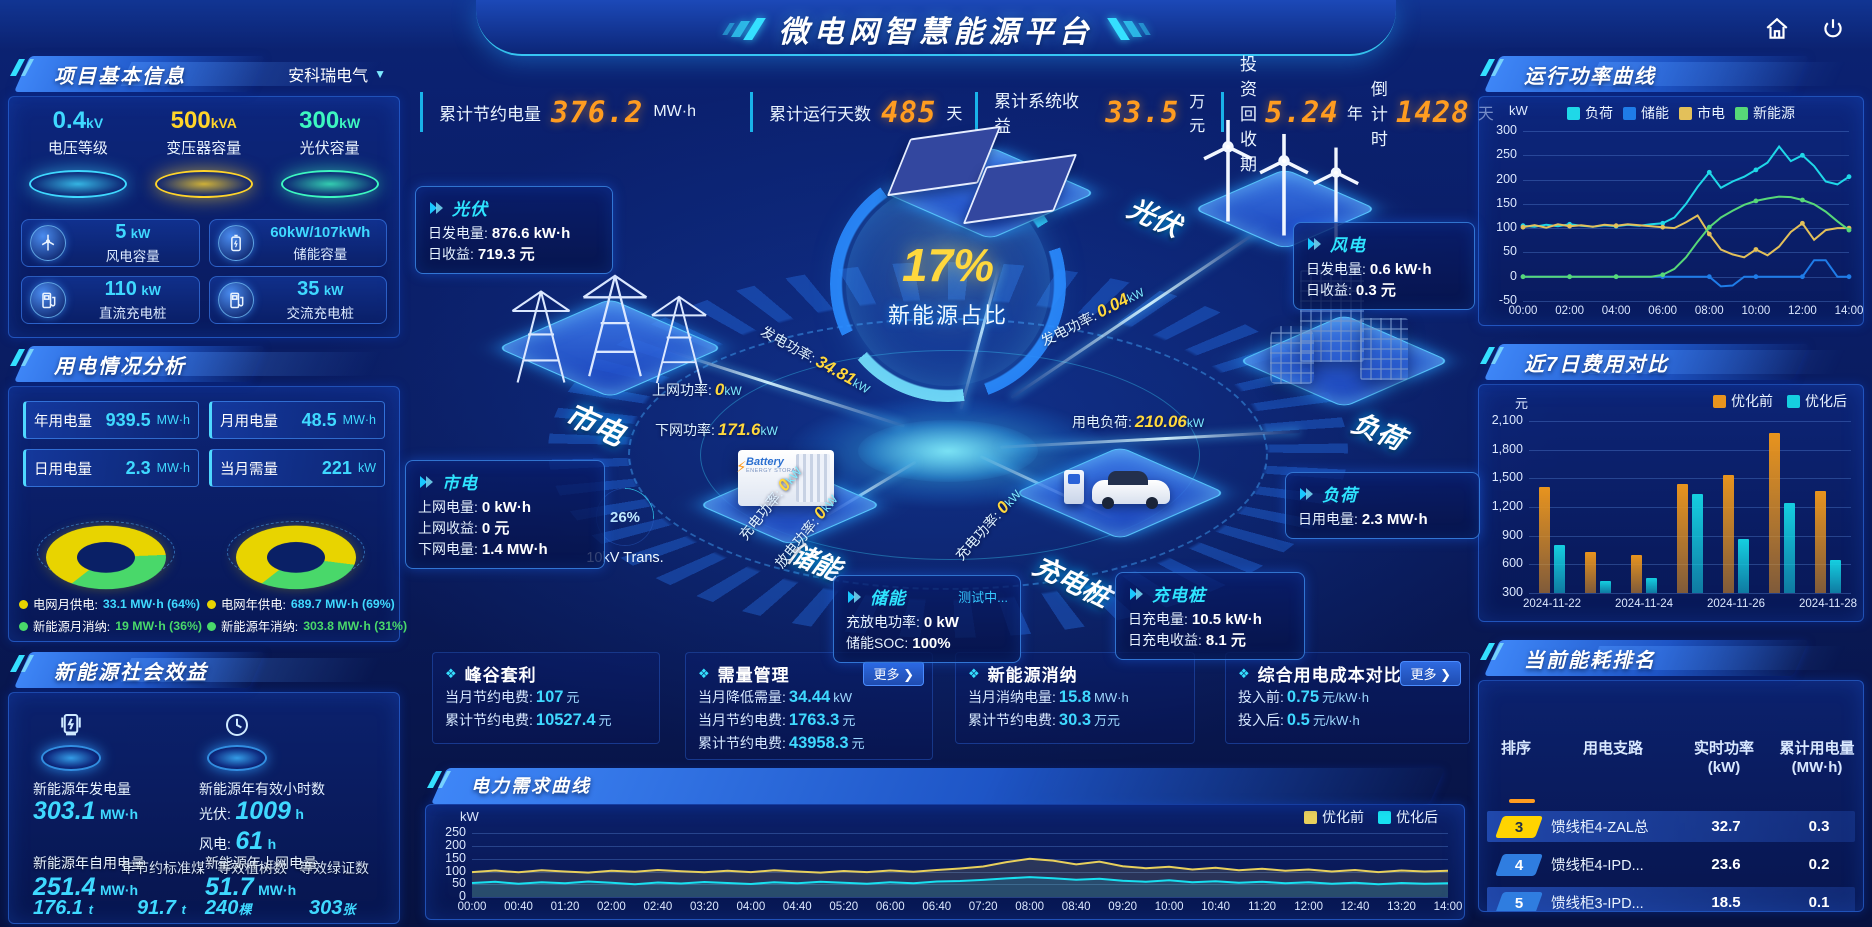  I want to click on page-title: 微电网智慧能源平台, so click(936, 32).